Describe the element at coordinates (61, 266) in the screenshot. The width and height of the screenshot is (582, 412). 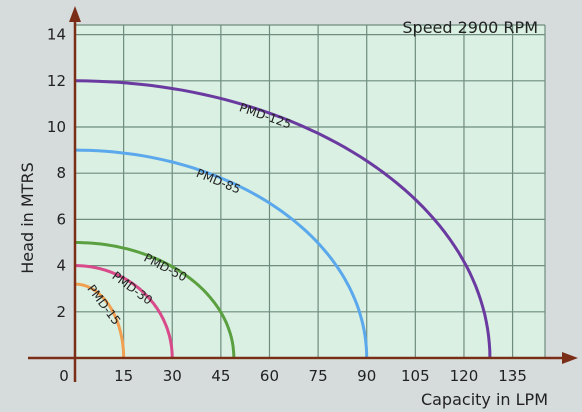
I see `y-tick-label: 4` at that location.